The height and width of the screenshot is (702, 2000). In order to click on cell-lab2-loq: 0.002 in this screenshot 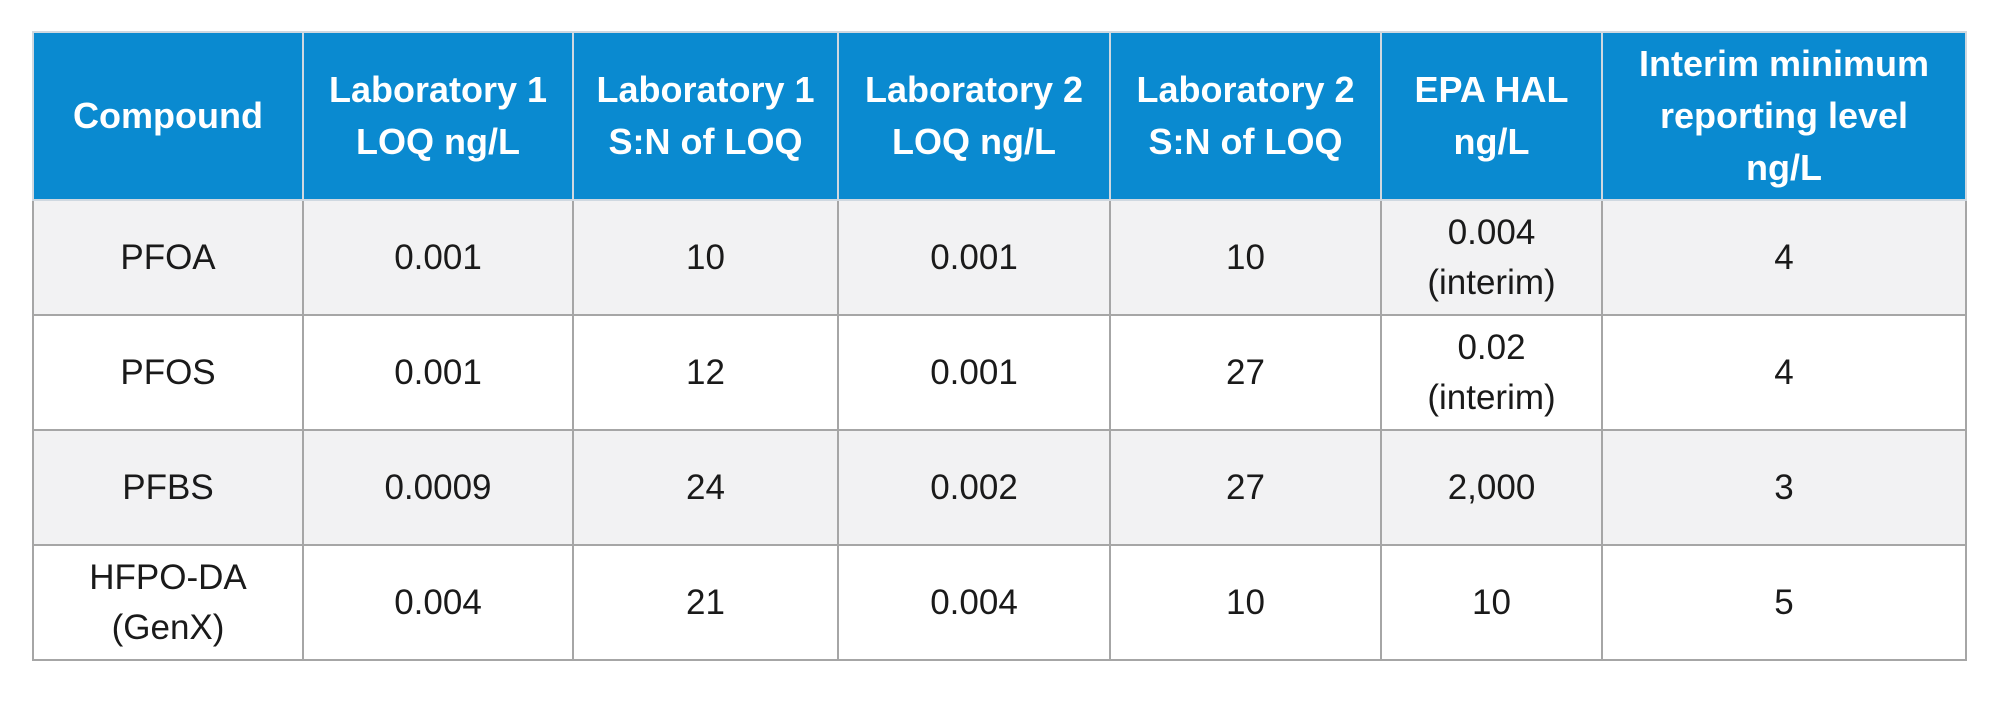, I will do `click(974, 487)`.